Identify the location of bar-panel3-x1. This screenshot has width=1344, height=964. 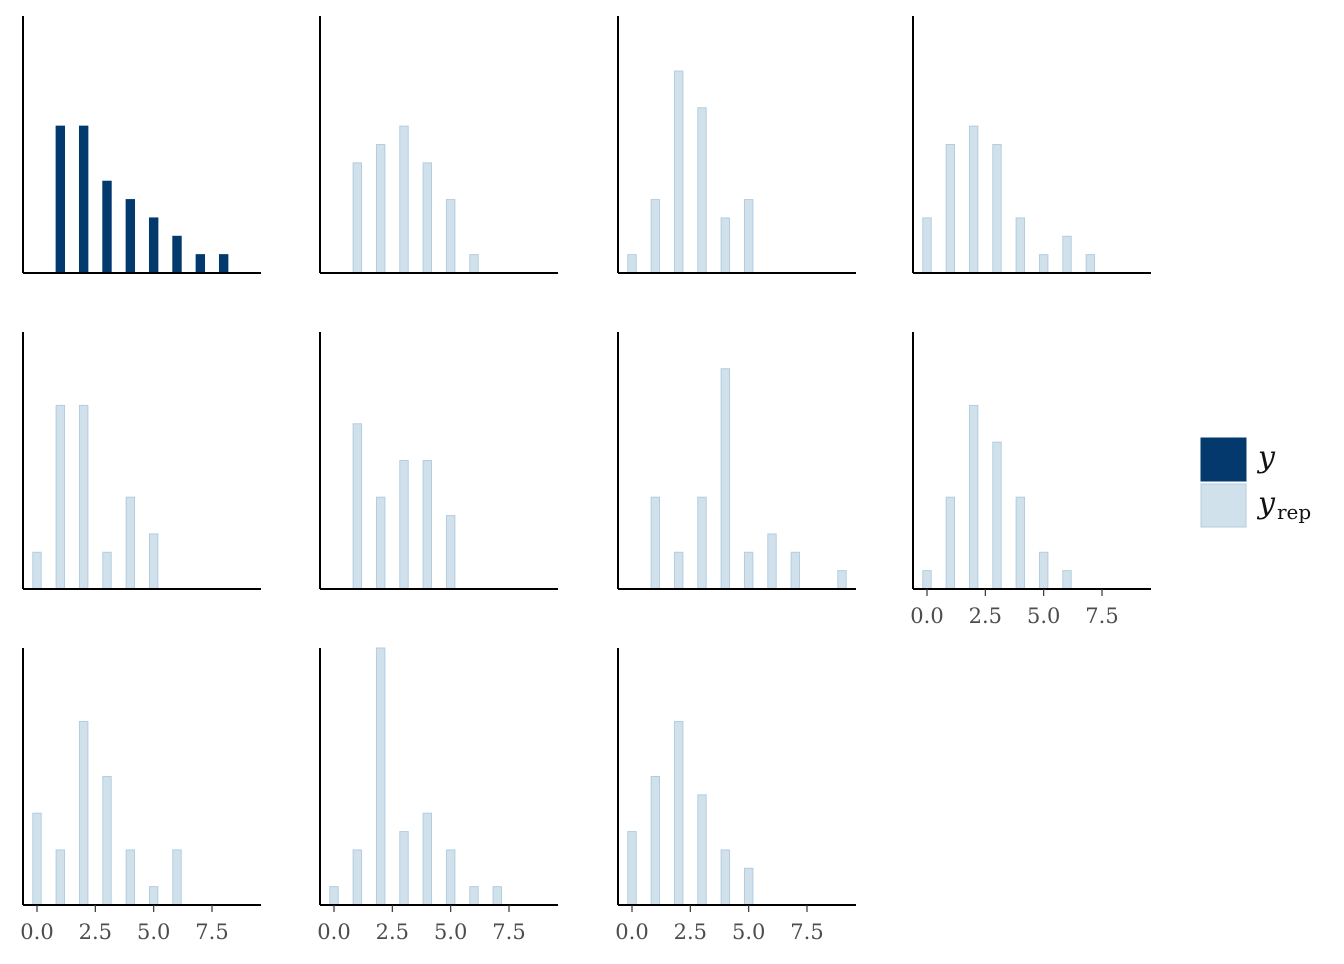
(655, 236).